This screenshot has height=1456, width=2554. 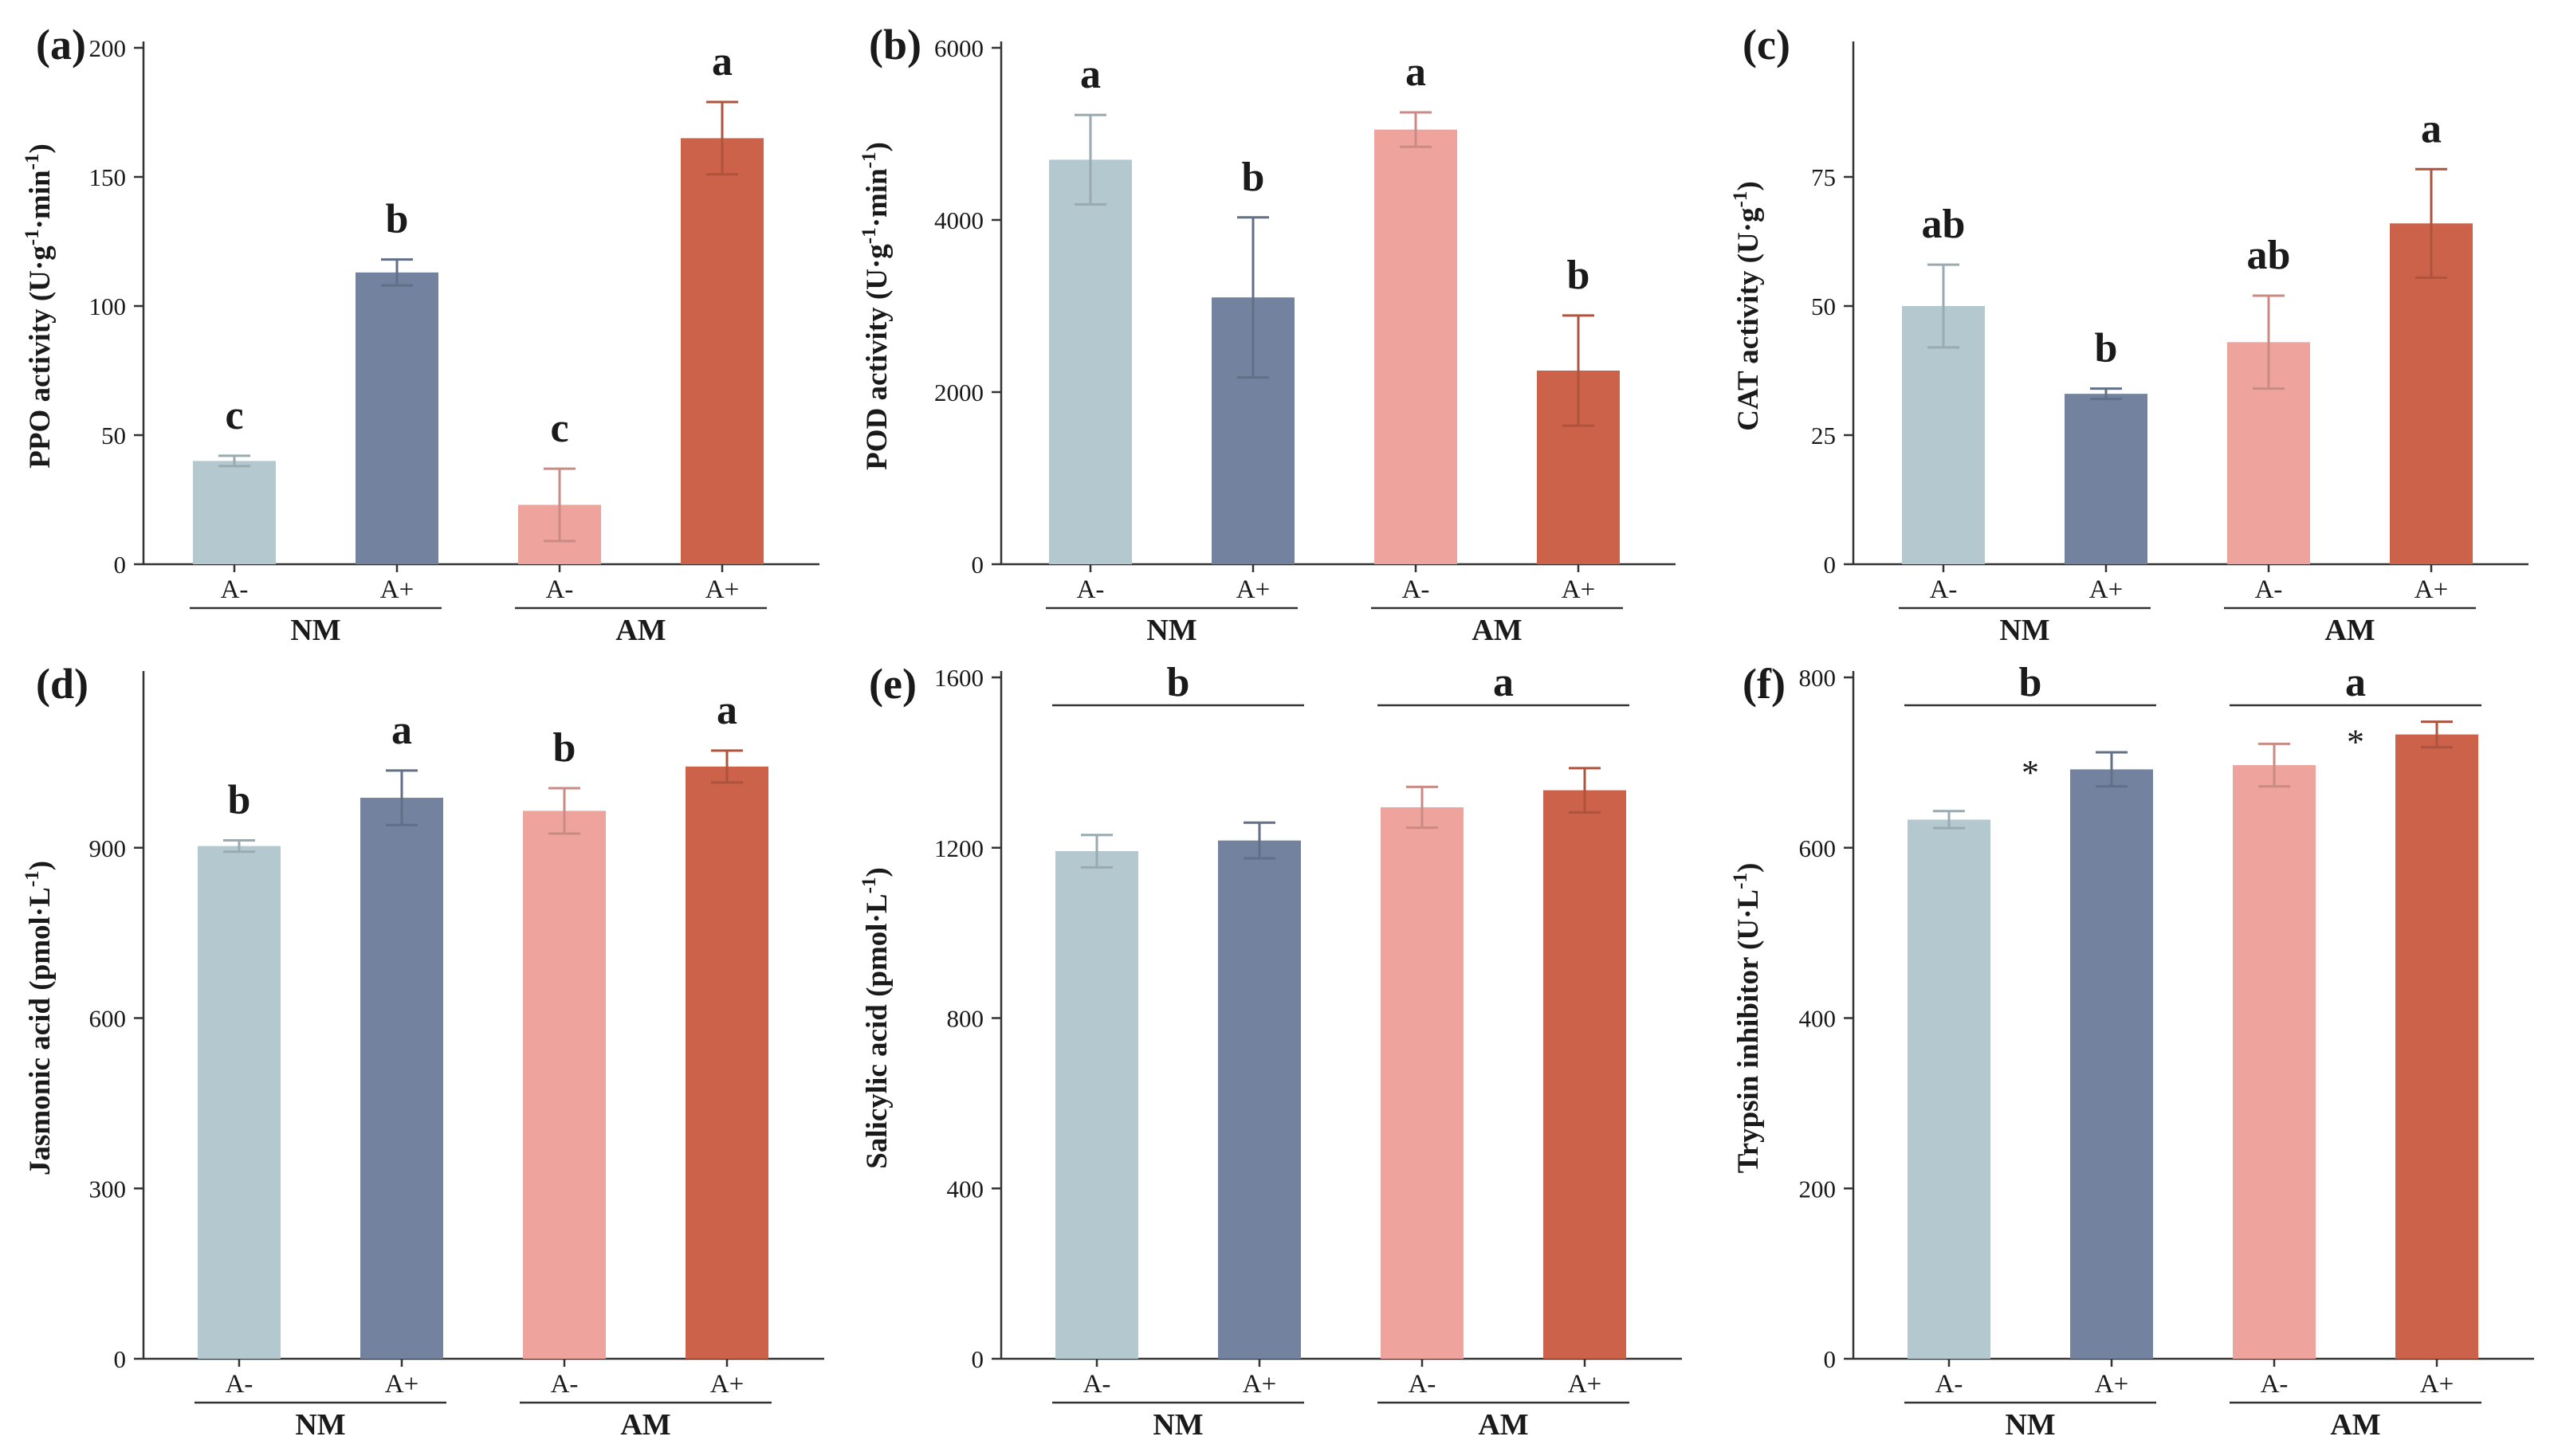 What do you see at coordinates (959, 848) in the screenshot?
I see `y-tick-label: 1200` at bounding box center [959, 848].